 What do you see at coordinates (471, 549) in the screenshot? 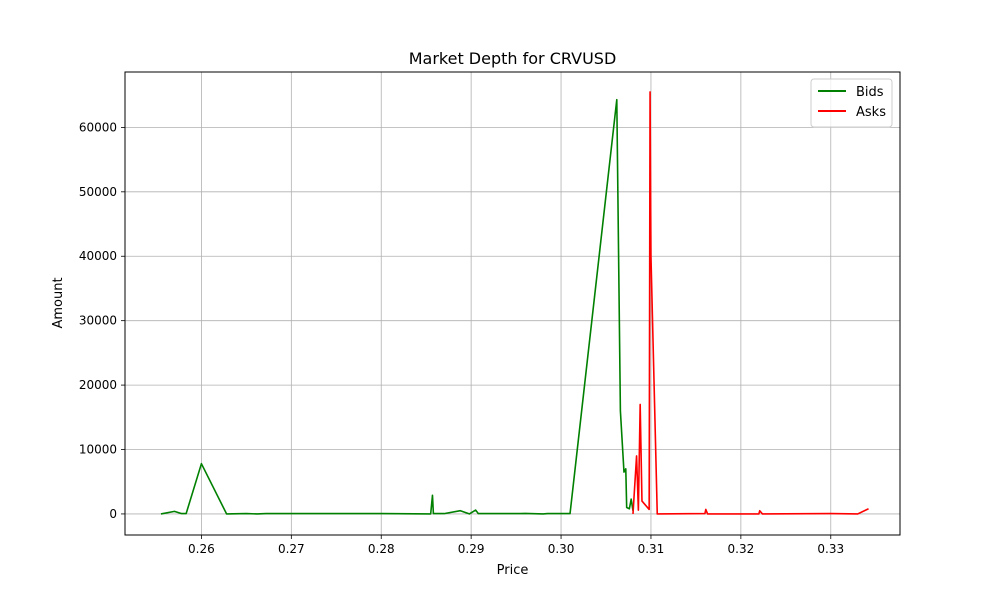
I see `x-tick-label: 0.29` at bounding box center [471, 549].